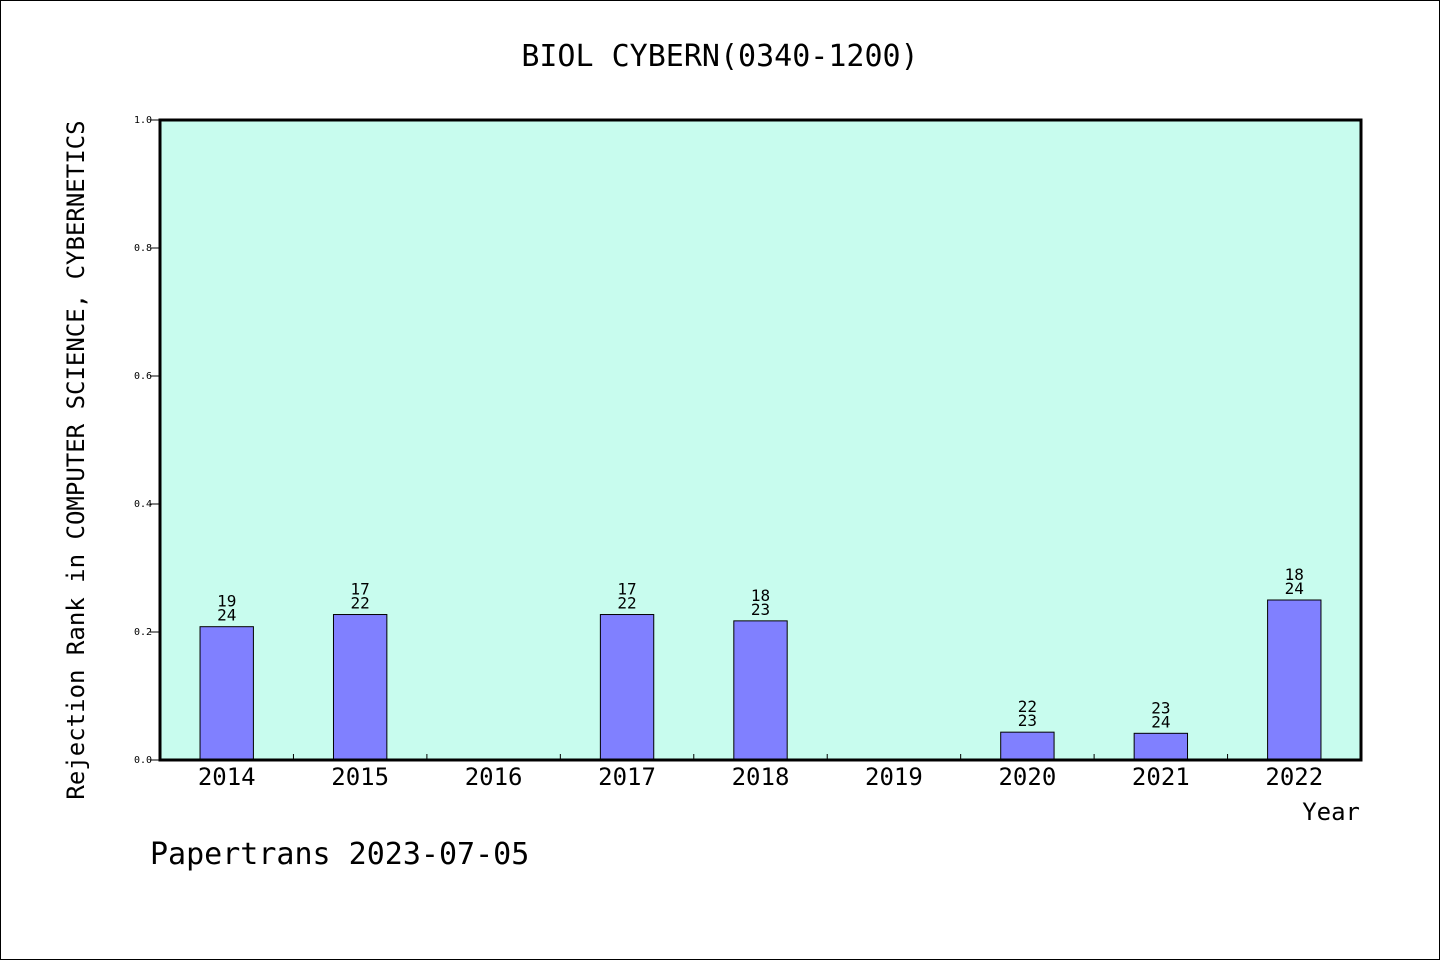 This screenshot has width=1440, height=960. I want to click on x-tick-label: 2014, so click(227, 777).